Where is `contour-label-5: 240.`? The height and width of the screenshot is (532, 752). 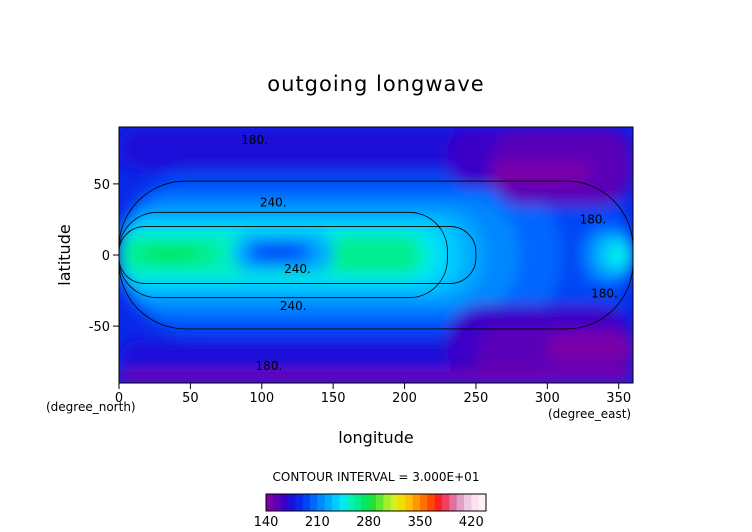
contour-label-5: 240. is located at coordinates (293, 306).